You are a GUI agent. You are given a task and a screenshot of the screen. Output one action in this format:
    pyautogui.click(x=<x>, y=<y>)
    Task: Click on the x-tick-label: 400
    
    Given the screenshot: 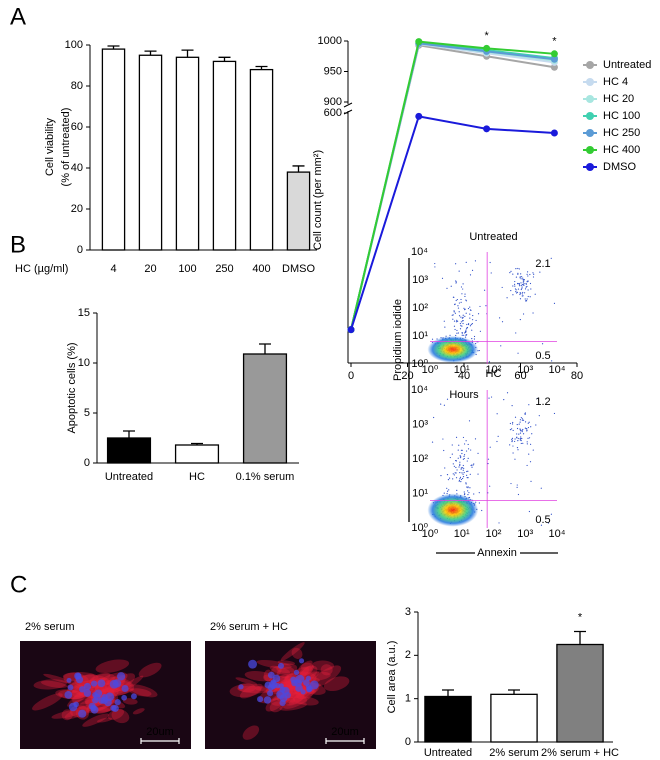 What is the action you would take?
    pyautogui.click(x=261, y=269)
    